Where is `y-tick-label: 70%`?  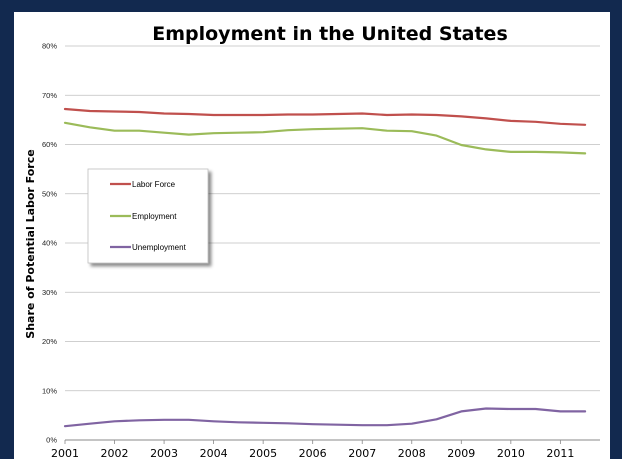 y-tick-label: 70% is located at coordinates (49, 95).